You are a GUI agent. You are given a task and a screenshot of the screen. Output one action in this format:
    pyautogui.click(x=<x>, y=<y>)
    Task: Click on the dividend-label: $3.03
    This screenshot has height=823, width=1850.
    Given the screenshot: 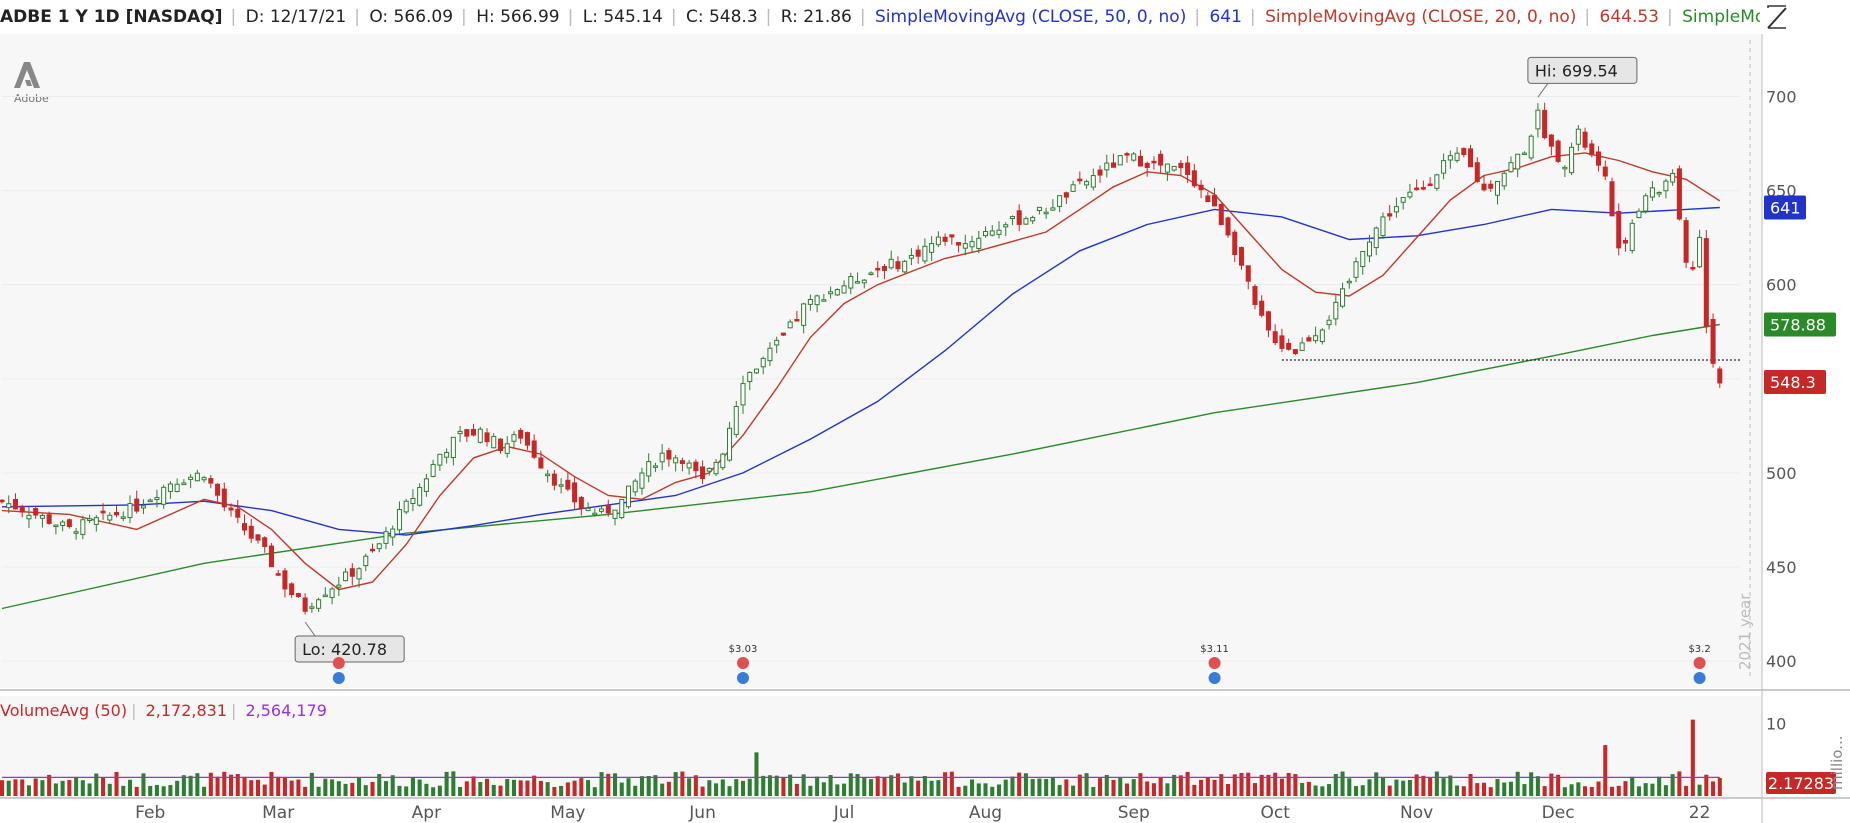 What is the action you would take?
    pyautogui.click(x=743, y=649)
    